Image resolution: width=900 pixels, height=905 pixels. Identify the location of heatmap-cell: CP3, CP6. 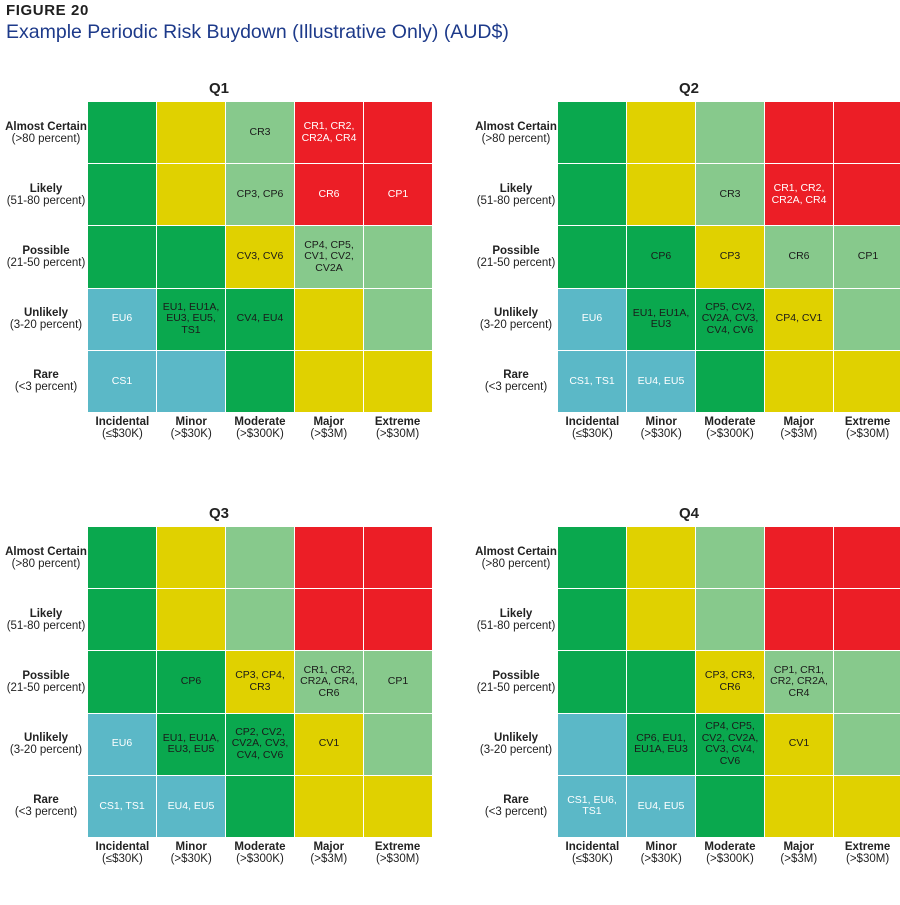
(260, 195).